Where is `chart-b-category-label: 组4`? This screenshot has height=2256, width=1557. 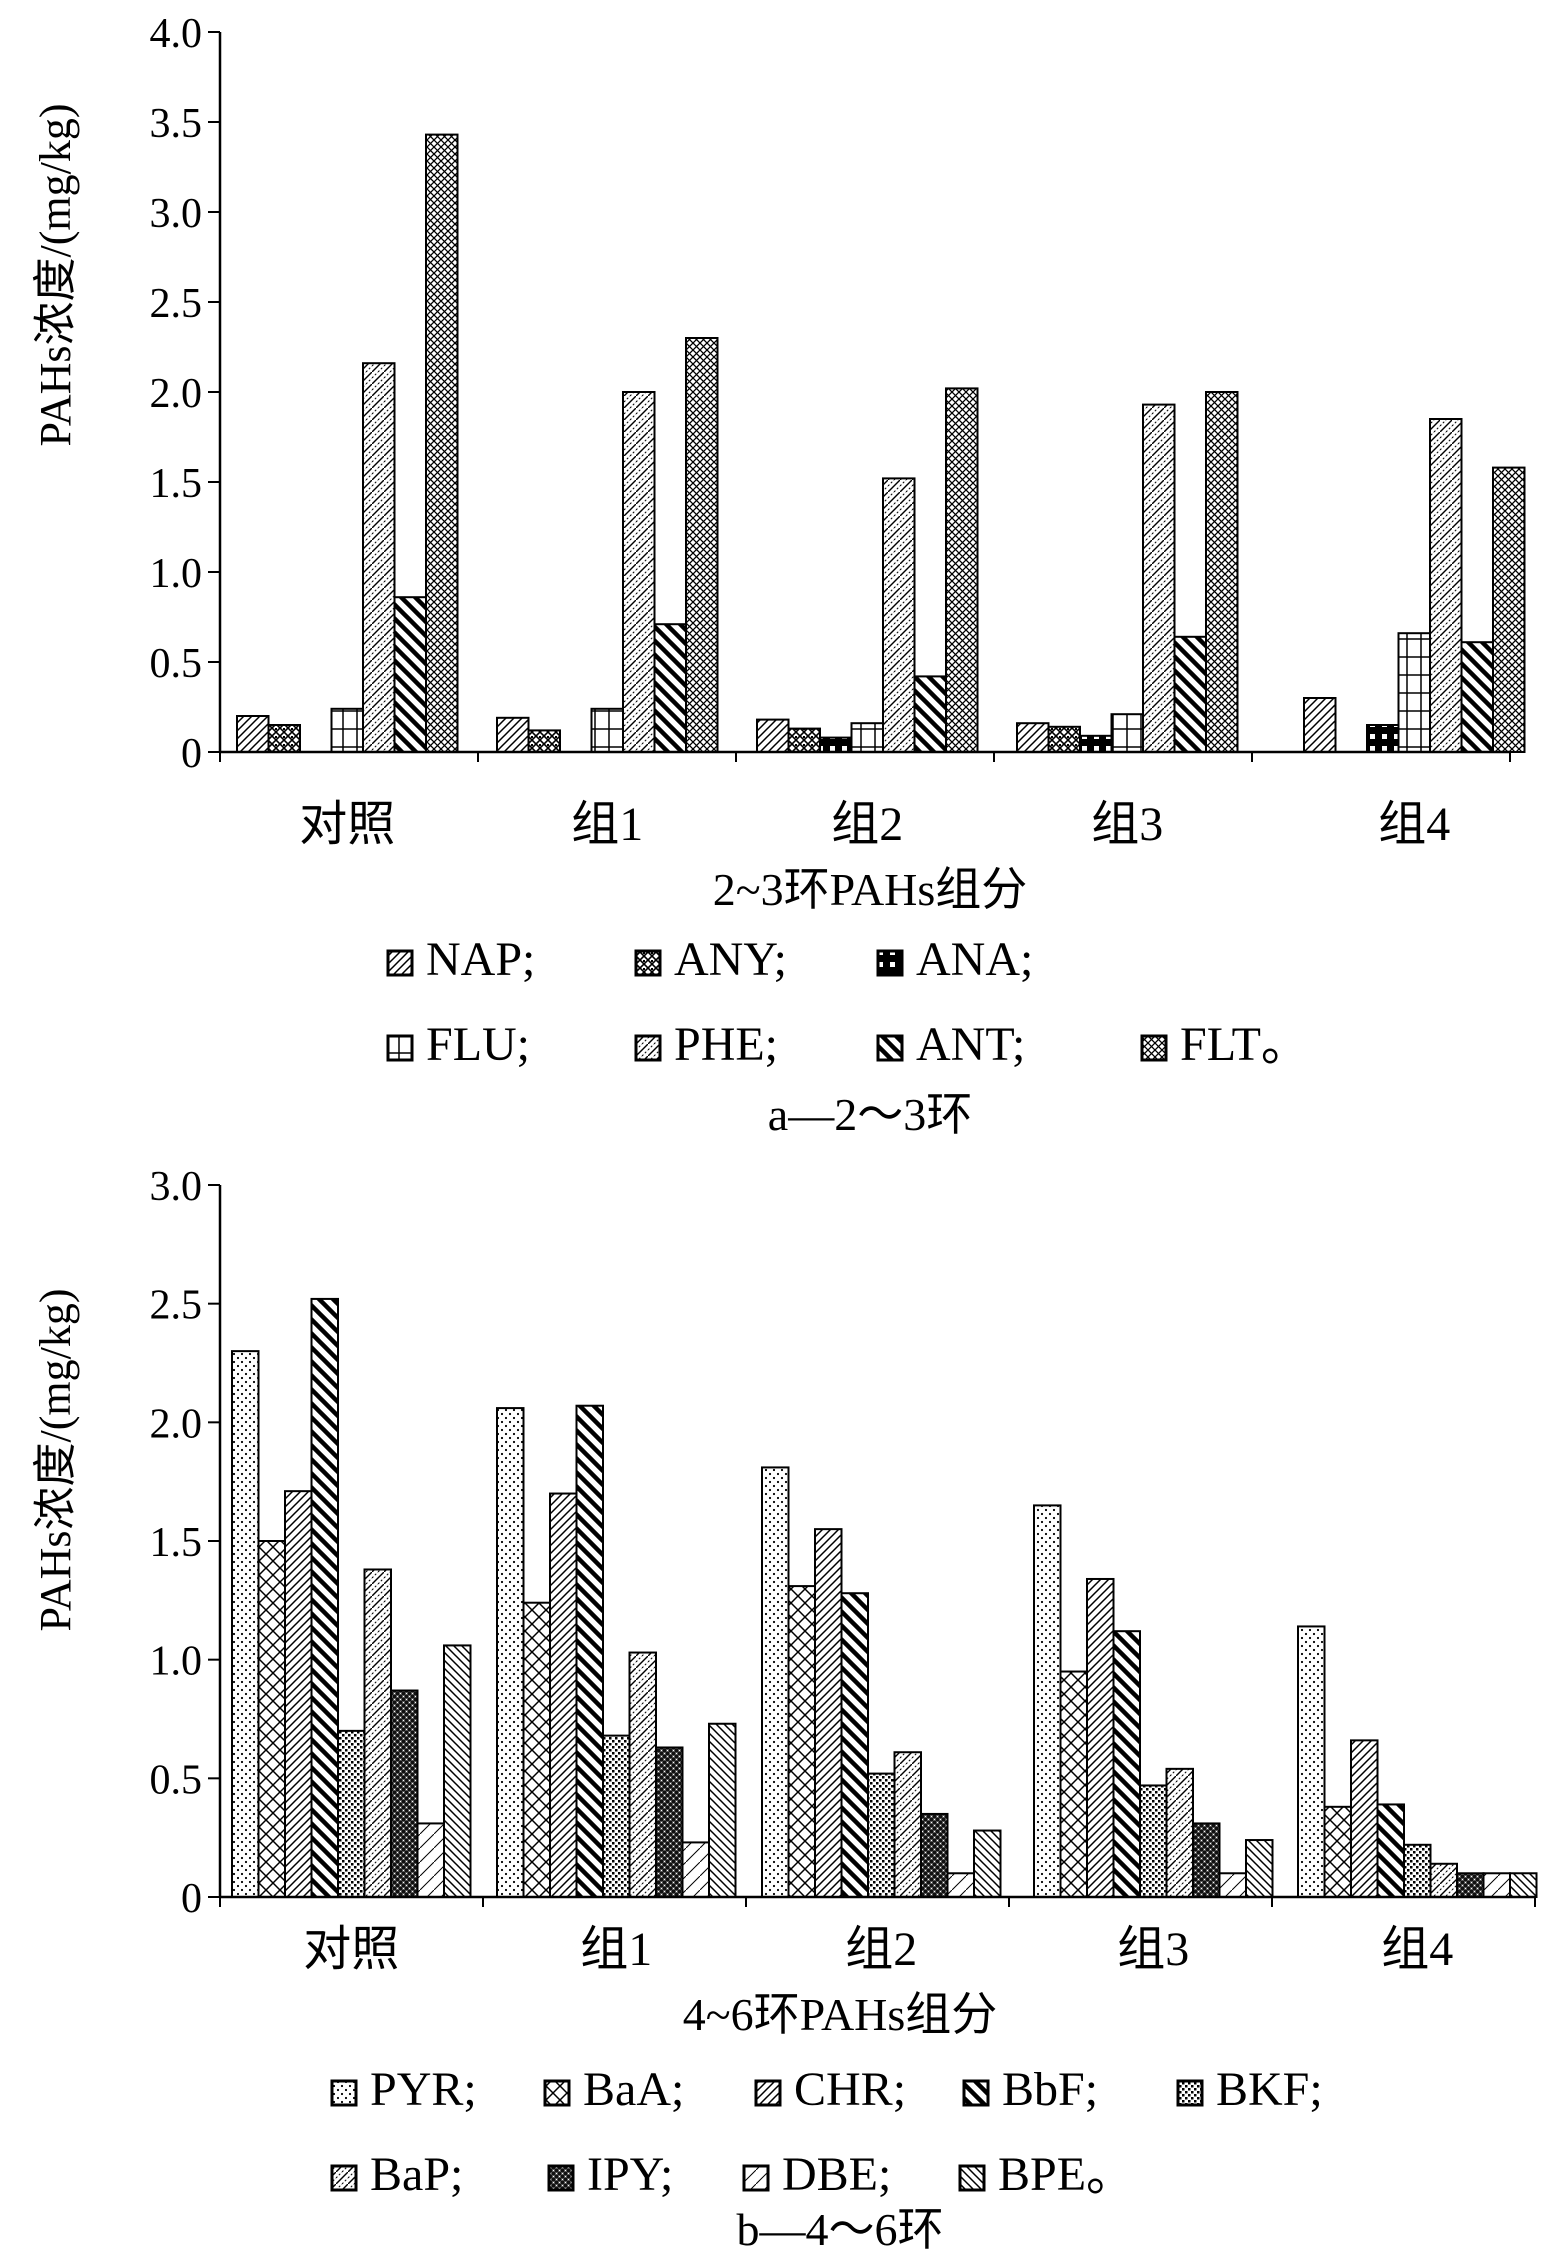 chart-b-category-label: 组4 is located at coordinates (1417, 1949).